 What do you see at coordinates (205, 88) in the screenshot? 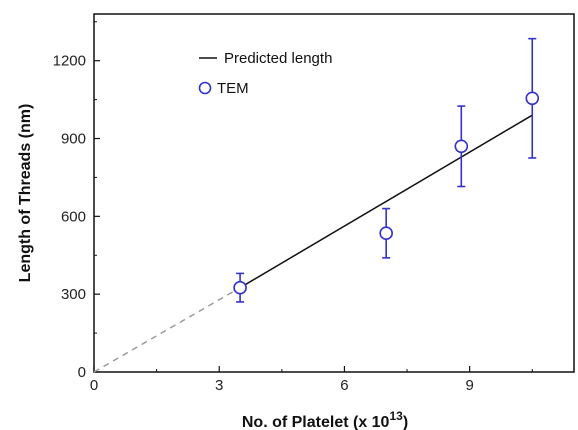
I see `legend-marker-tem` at bounding box center [205, 88].